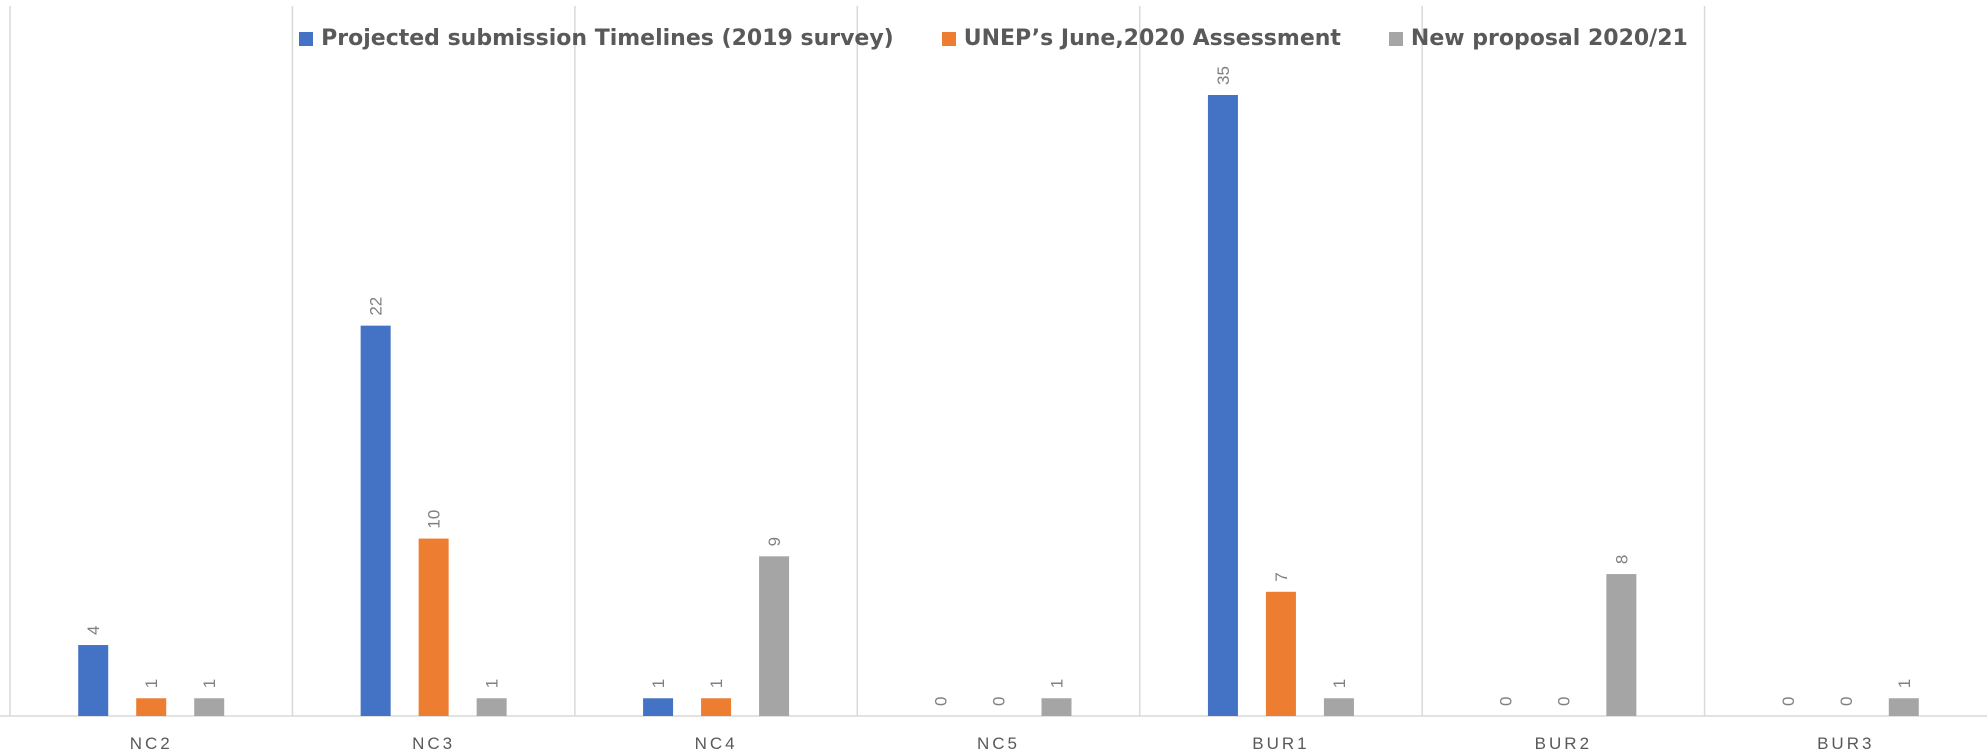 This screenshot has width=1987, height=755. Describe the element at coordinates (1152, 38) in the screenshot. I see `legend-label-series-2: UNEP’s June,2020 Assessment` at that location.